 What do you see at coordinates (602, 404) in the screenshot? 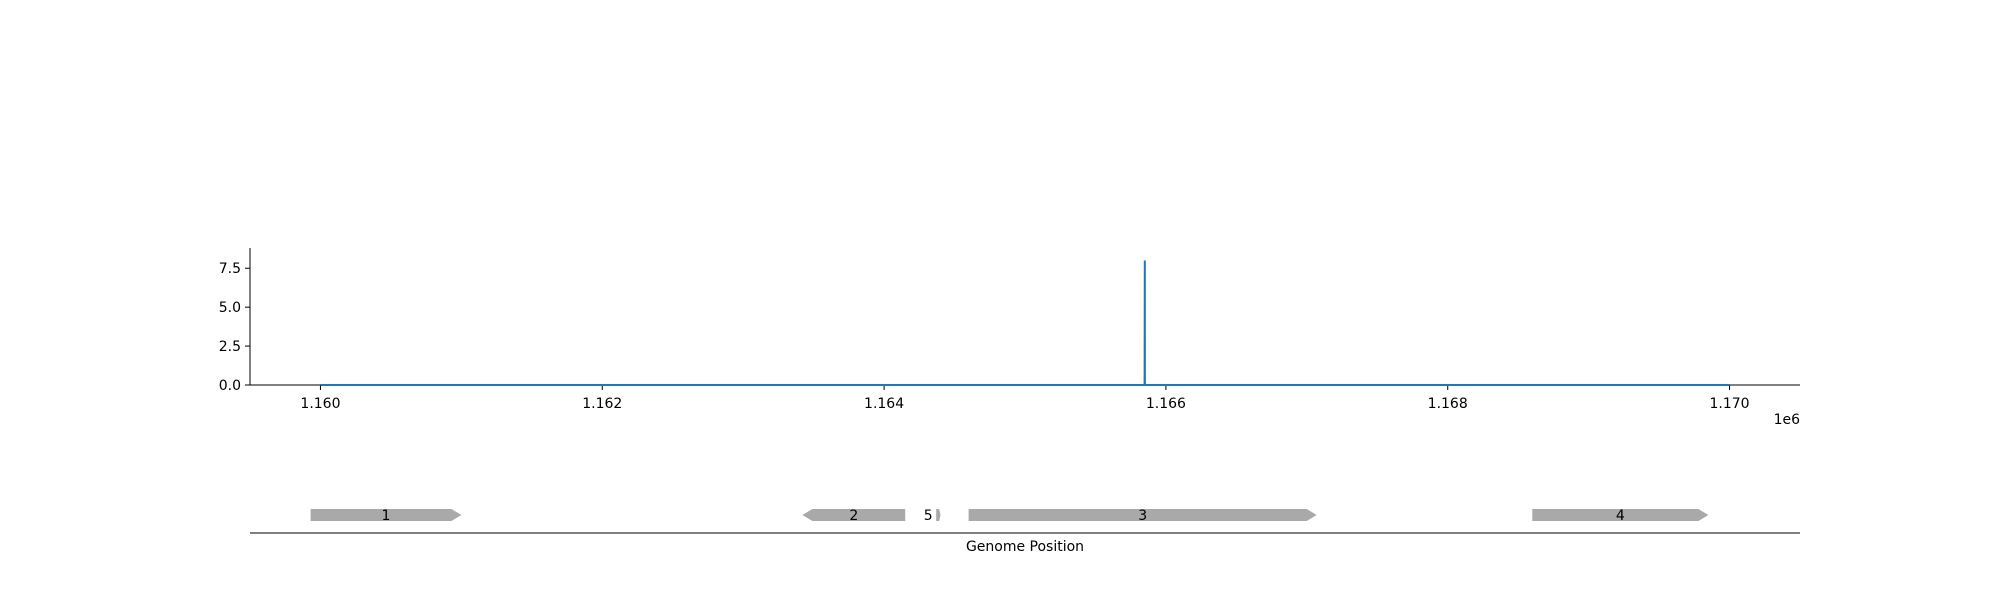
I see `x-tick-label: 1.162` at bounding box center [602, 404].